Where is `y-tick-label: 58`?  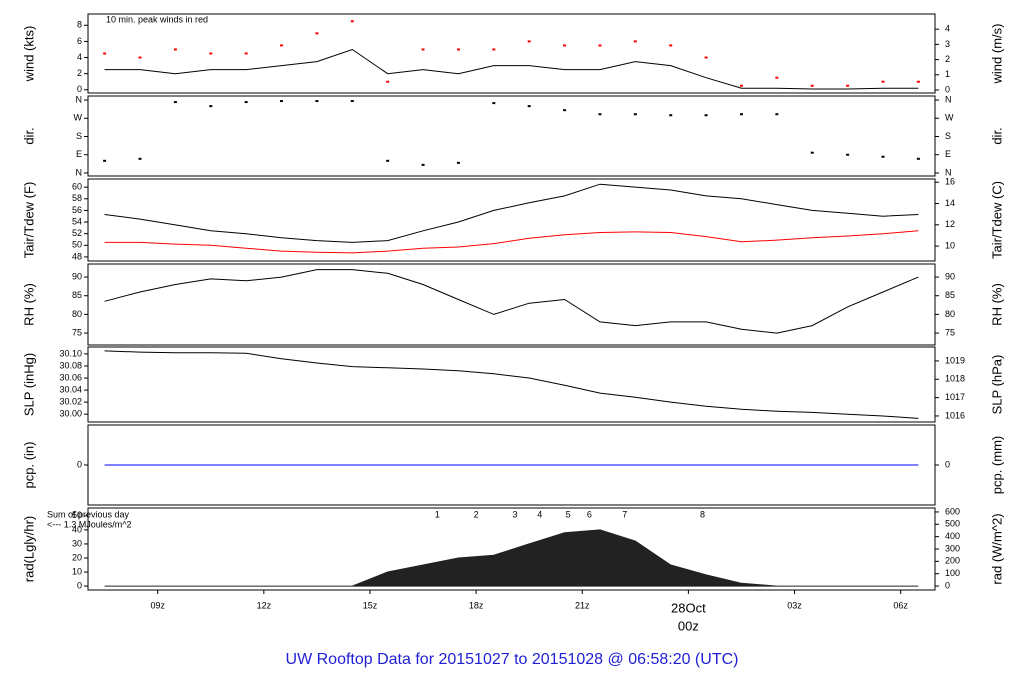
y-tick-label: 58 is located at coordinates (77, 198).